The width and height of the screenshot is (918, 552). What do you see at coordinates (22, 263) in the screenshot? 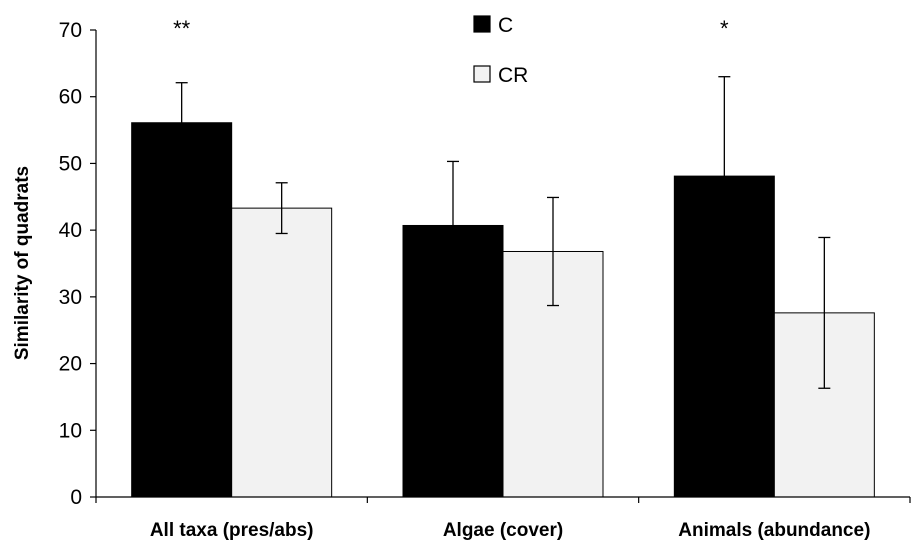
I see `y-axis-label: Similarity of quadrats` at bounding box center [22, 263].